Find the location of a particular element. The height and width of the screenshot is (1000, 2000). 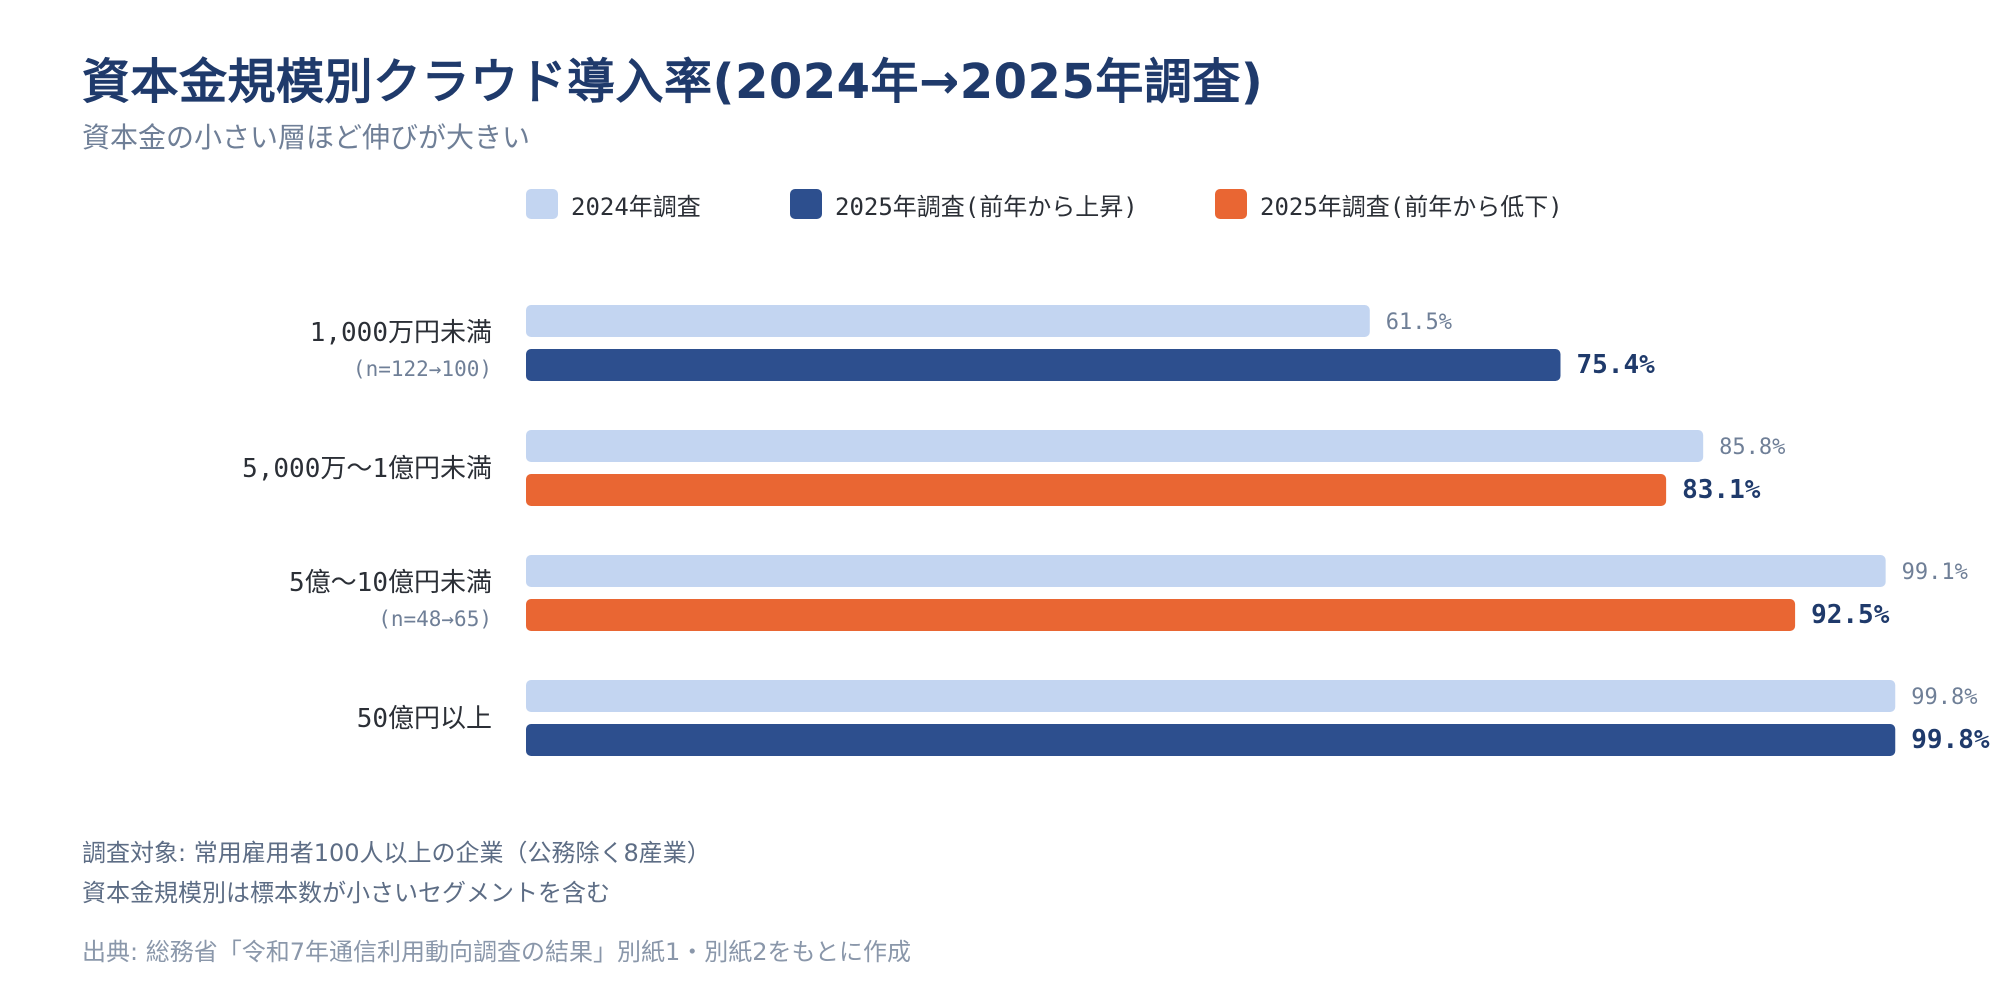

category-label: 5億～10億円未満 is located at coordinates (390, 583).